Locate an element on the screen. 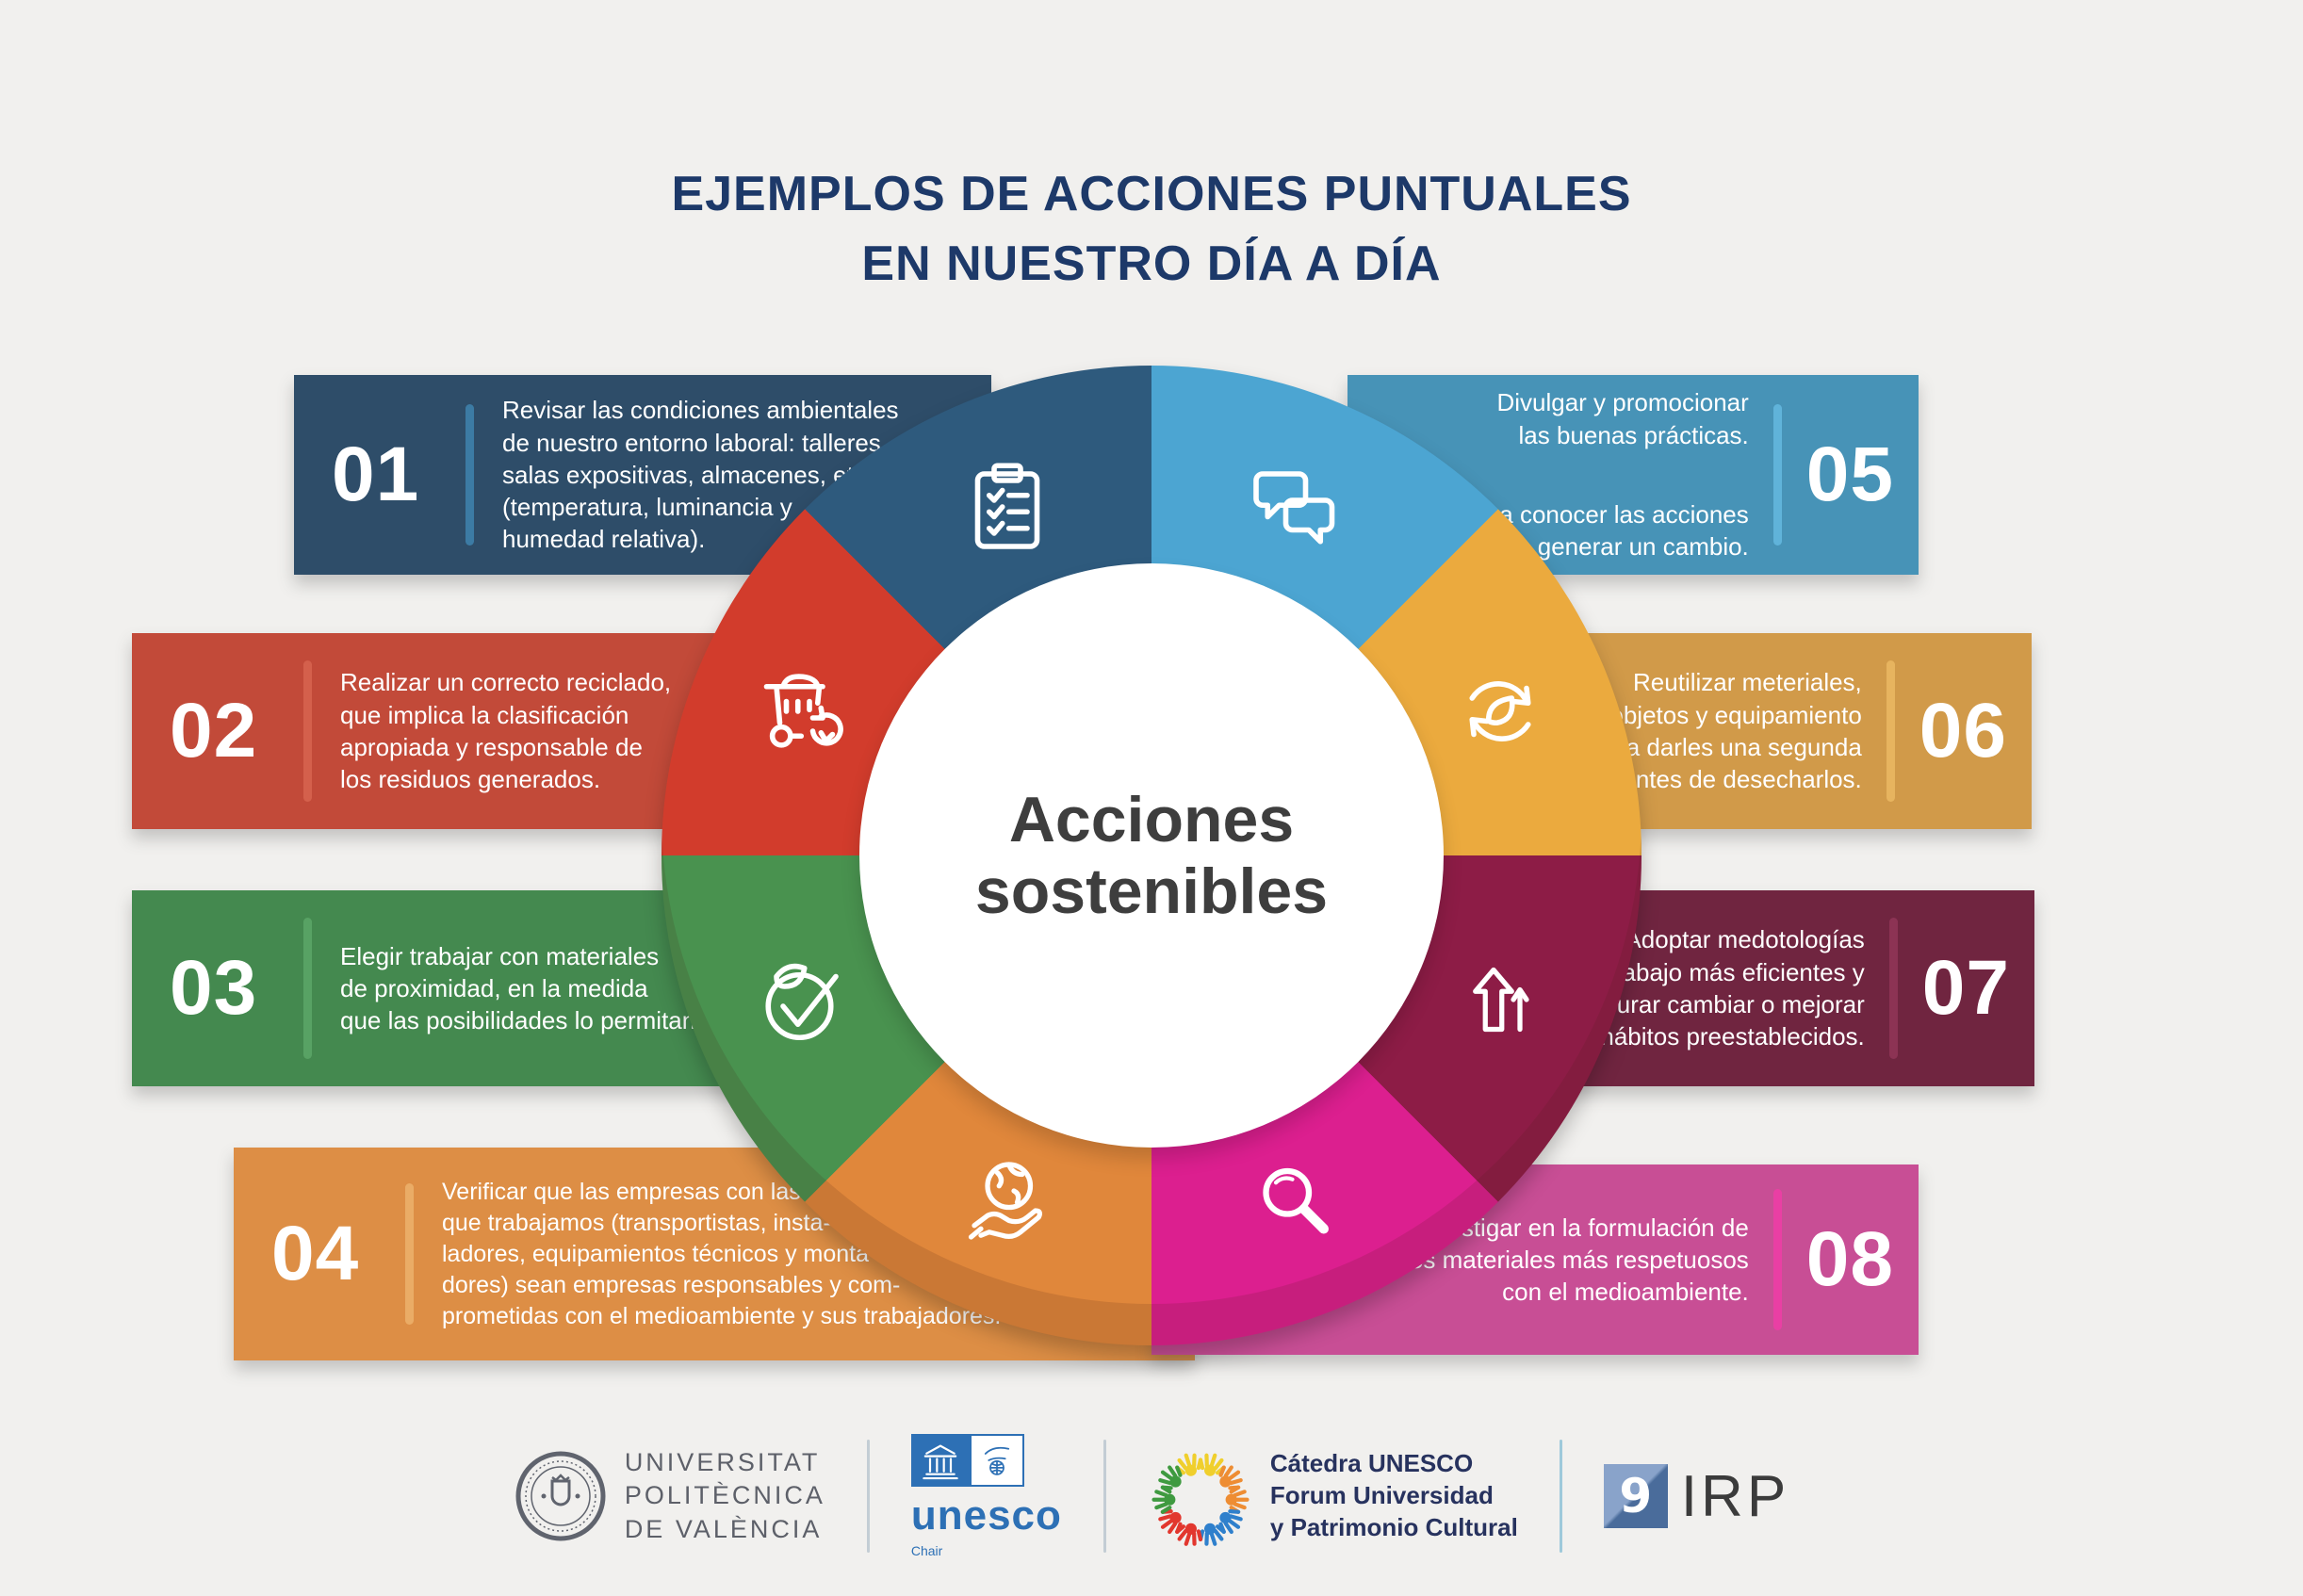 This screenshot has width=2303, height=1596. unesco-temple-icon is located at coordinates (940, 1460).